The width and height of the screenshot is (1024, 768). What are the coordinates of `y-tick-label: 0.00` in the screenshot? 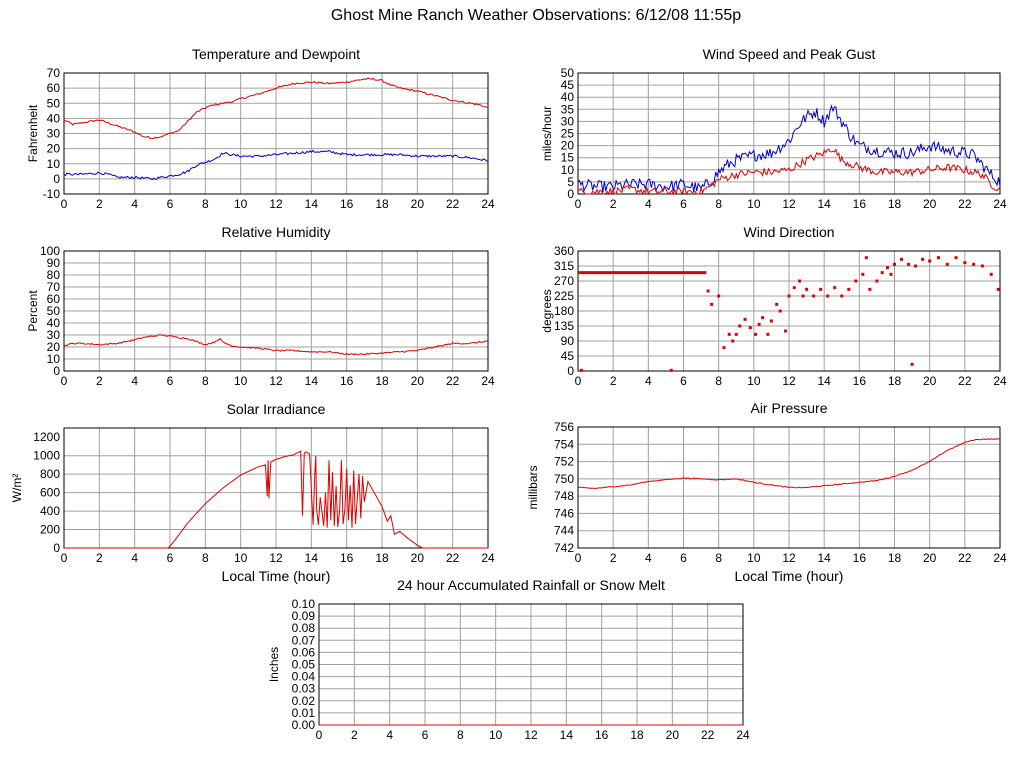 It's located at (304, 725).